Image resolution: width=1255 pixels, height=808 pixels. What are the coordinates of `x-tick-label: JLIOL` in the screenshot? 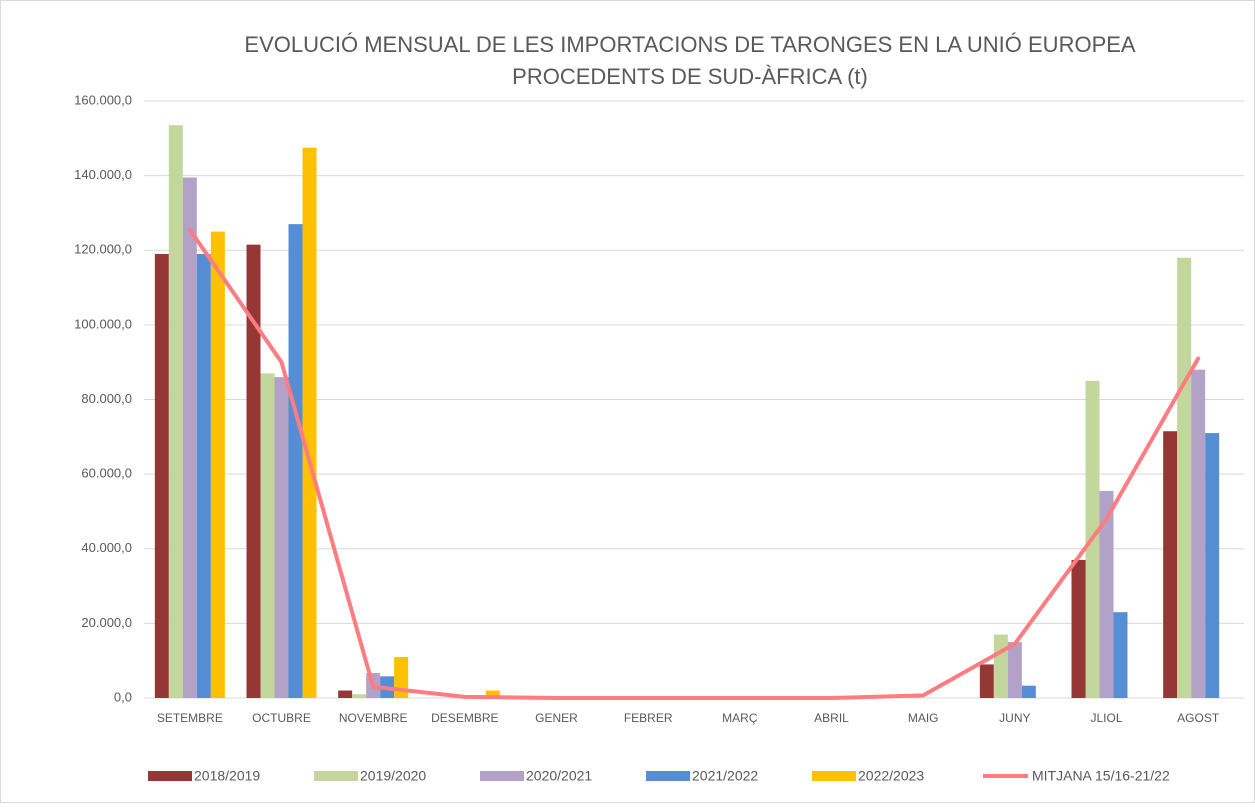 It's located at (1106, 718).